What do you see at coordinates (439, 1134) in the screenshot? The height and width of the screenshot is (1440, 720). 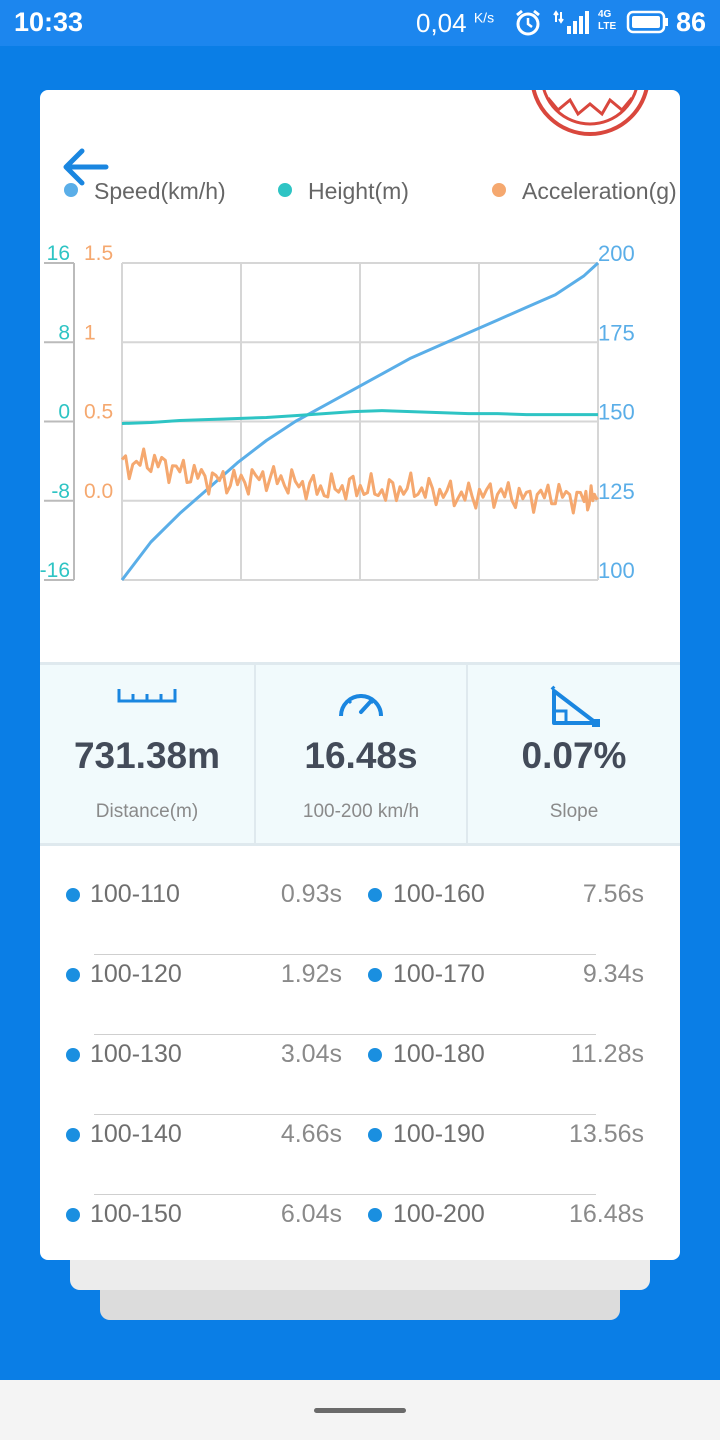 I see `split-range-label: 100-190` at bounding box center [439, 1134].